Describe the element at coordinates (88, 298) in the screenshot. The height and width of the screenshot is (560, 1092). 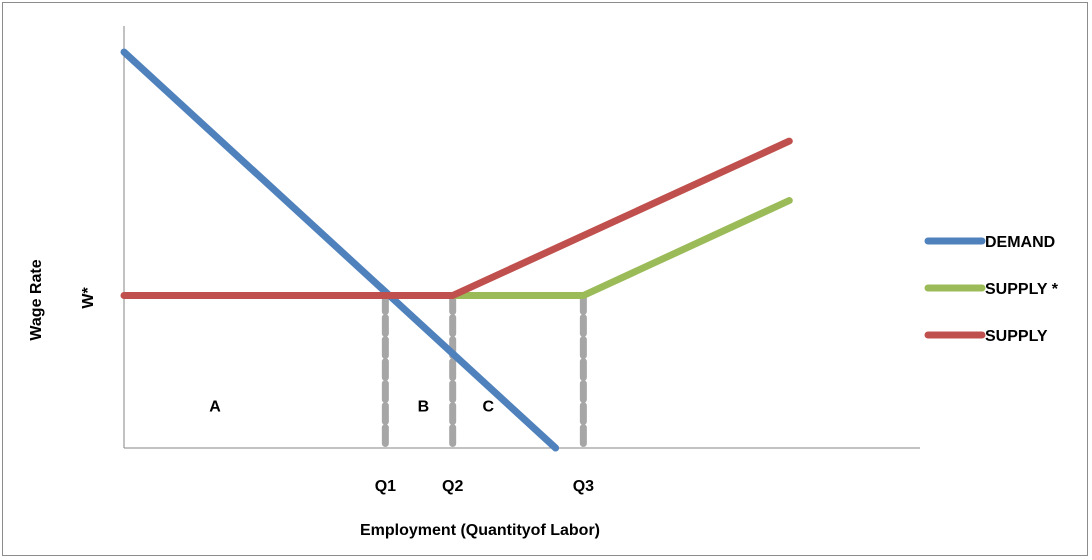
I see `y-tick-label-w-star: W*` at that location.